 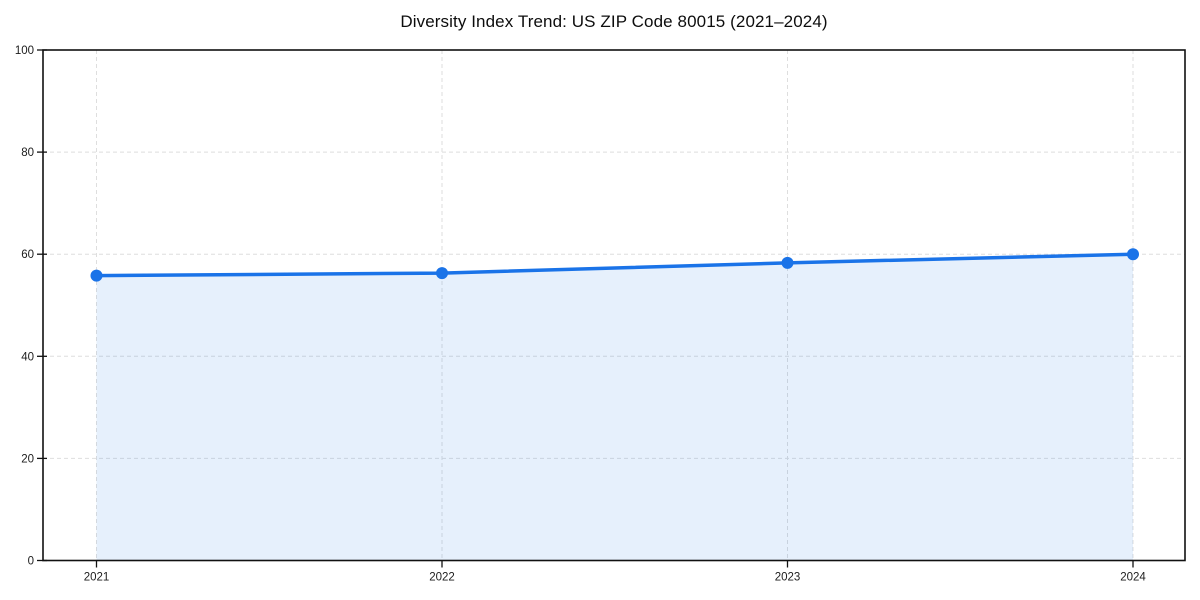 What do you see at coordinates (787, 262) in the screenshot?
I see `data-point-2023` at bounding box center [787, 262].